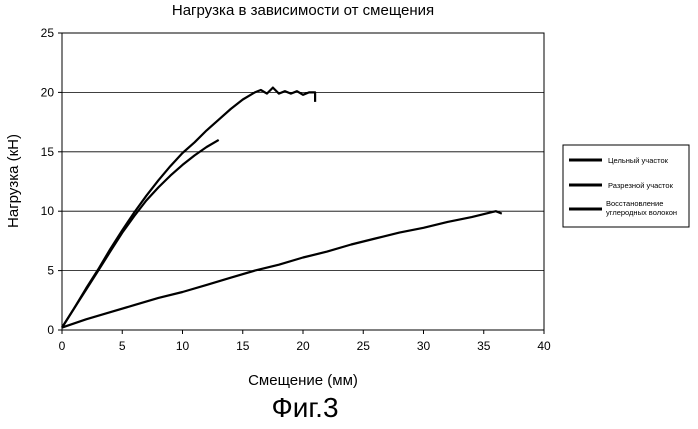 The width and height of the screenshot is (698, 429). What do you see at coordinates (183, 346) in the screenshot?
I see `x-tick-label-2: 10` at bounding box center [183, 346].